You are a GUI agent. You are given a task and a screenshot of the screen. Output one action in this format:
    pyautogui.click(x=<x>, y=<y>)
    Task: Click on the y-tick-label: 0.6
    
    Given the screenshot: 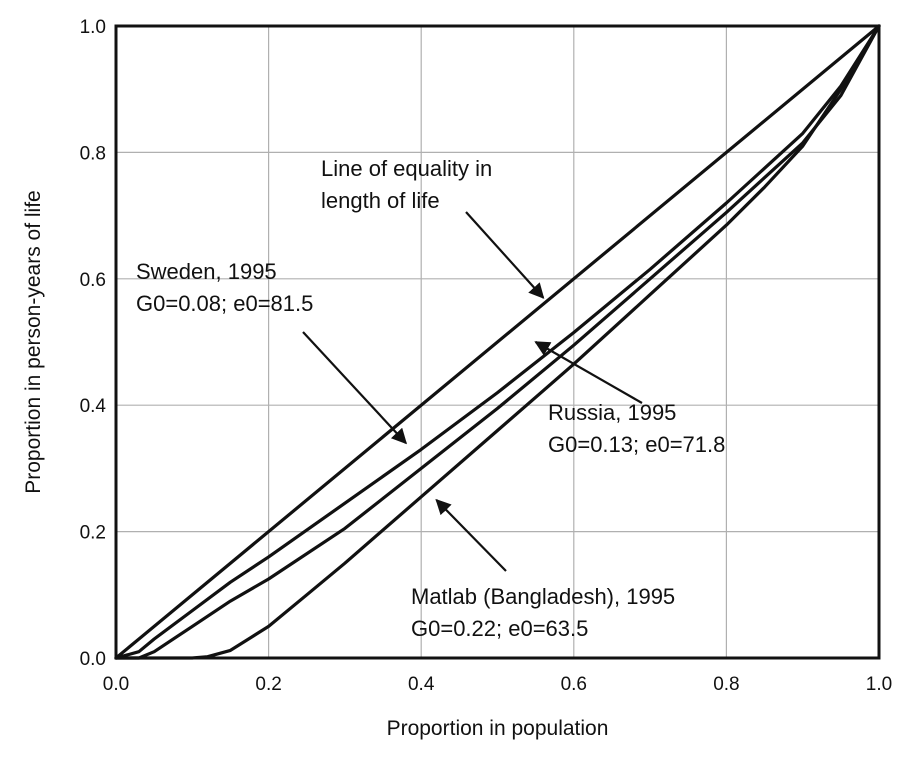 What is the action you would take?
    pyautogui.click(x=93, y=280)
    